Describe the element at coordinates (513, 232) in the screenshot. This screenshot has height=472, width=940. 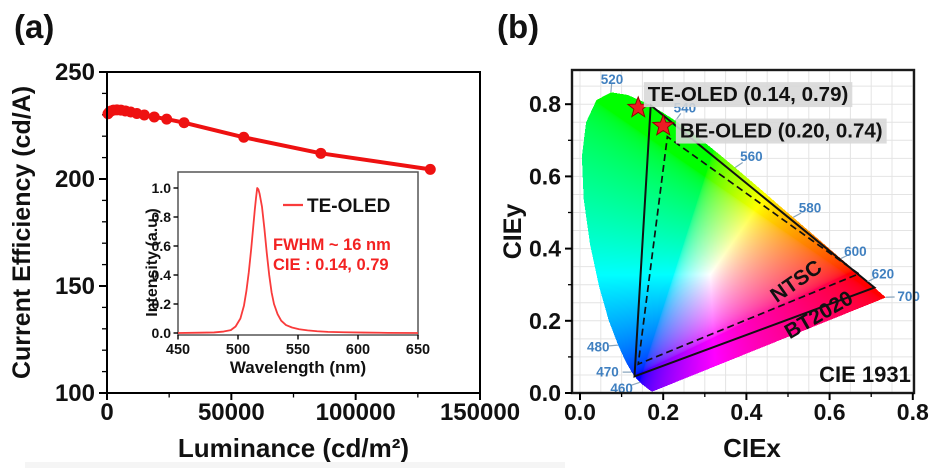
I see `cie-y-axis-title: CIEy` at that location.